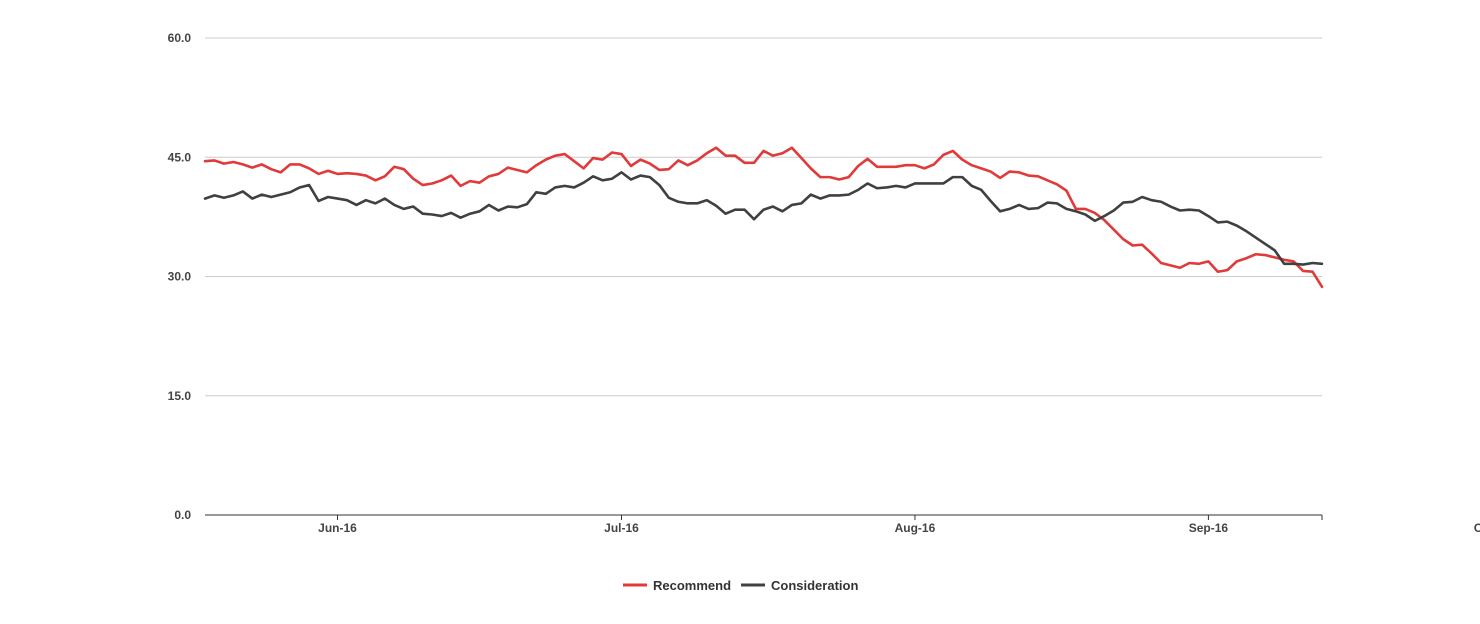  I want to click on legend-item-consideration: Consideration, so click(799, 585).